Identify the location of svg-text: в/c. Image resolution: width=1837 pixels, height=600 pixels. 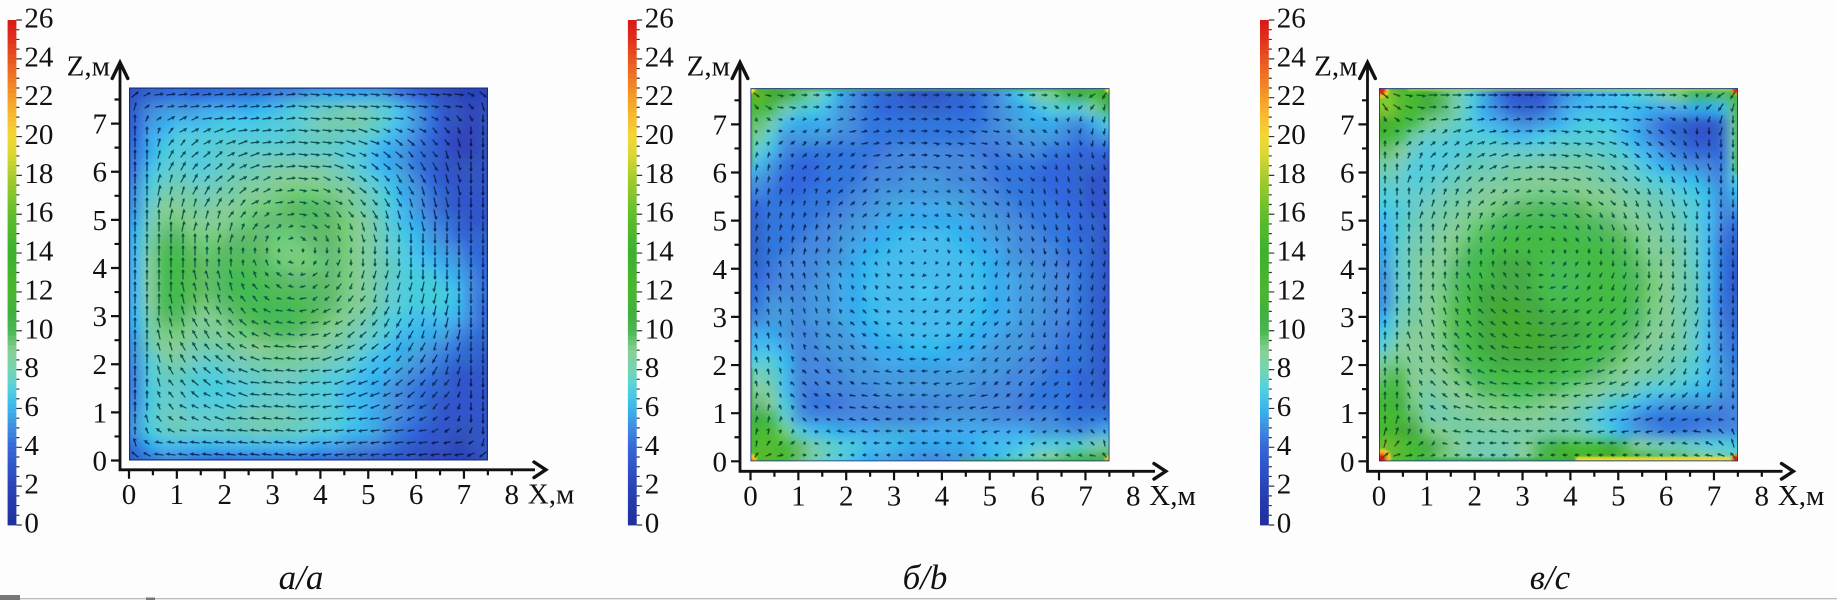
(1550, 577).